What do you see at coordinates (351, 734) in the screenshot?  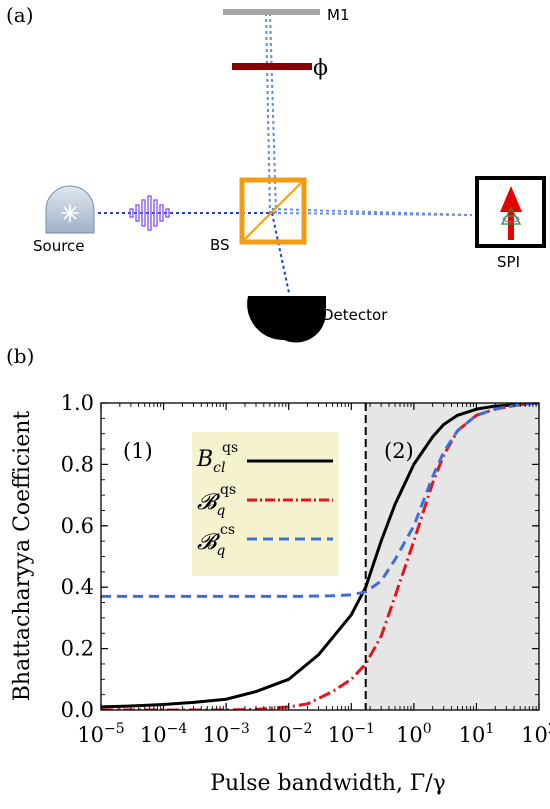 I see `x-tick-label: 10⁻¹` at bounding box center [351, 734].